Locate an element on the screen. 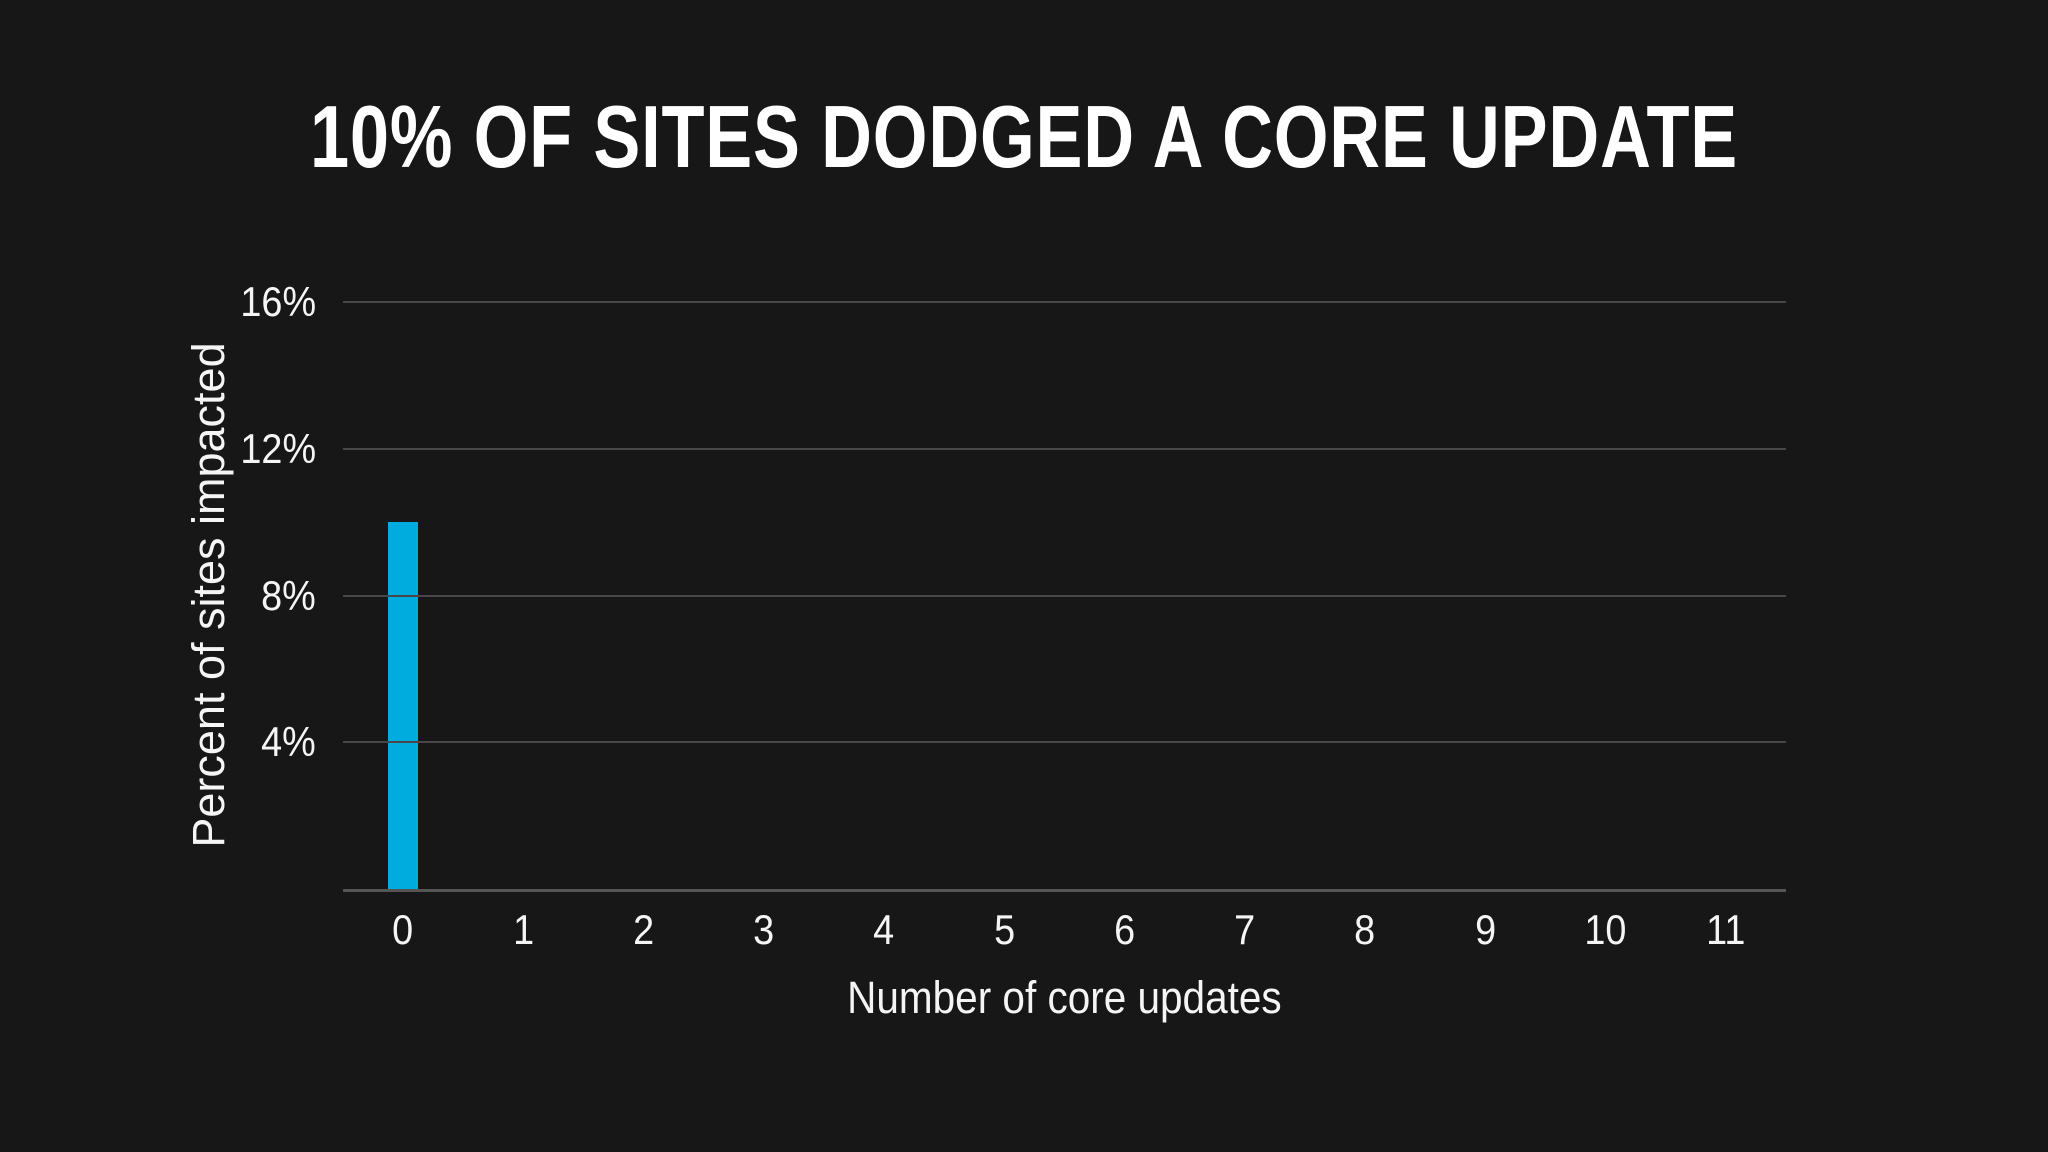  x-tick-label-7: 7 is located at coordinates (1245, 930).